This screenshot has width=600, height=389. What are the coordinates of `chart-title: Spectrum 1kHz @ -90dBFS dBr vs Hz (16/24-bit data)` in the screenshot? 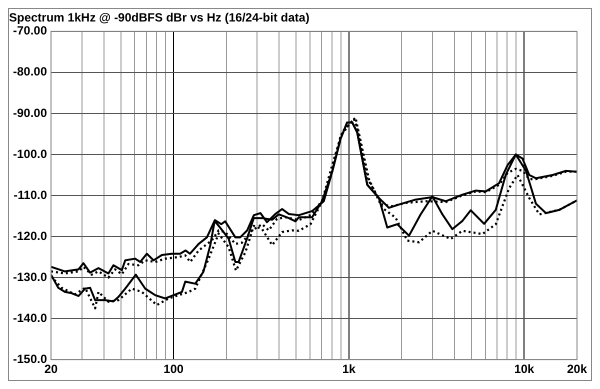 It's located at (159, 17).